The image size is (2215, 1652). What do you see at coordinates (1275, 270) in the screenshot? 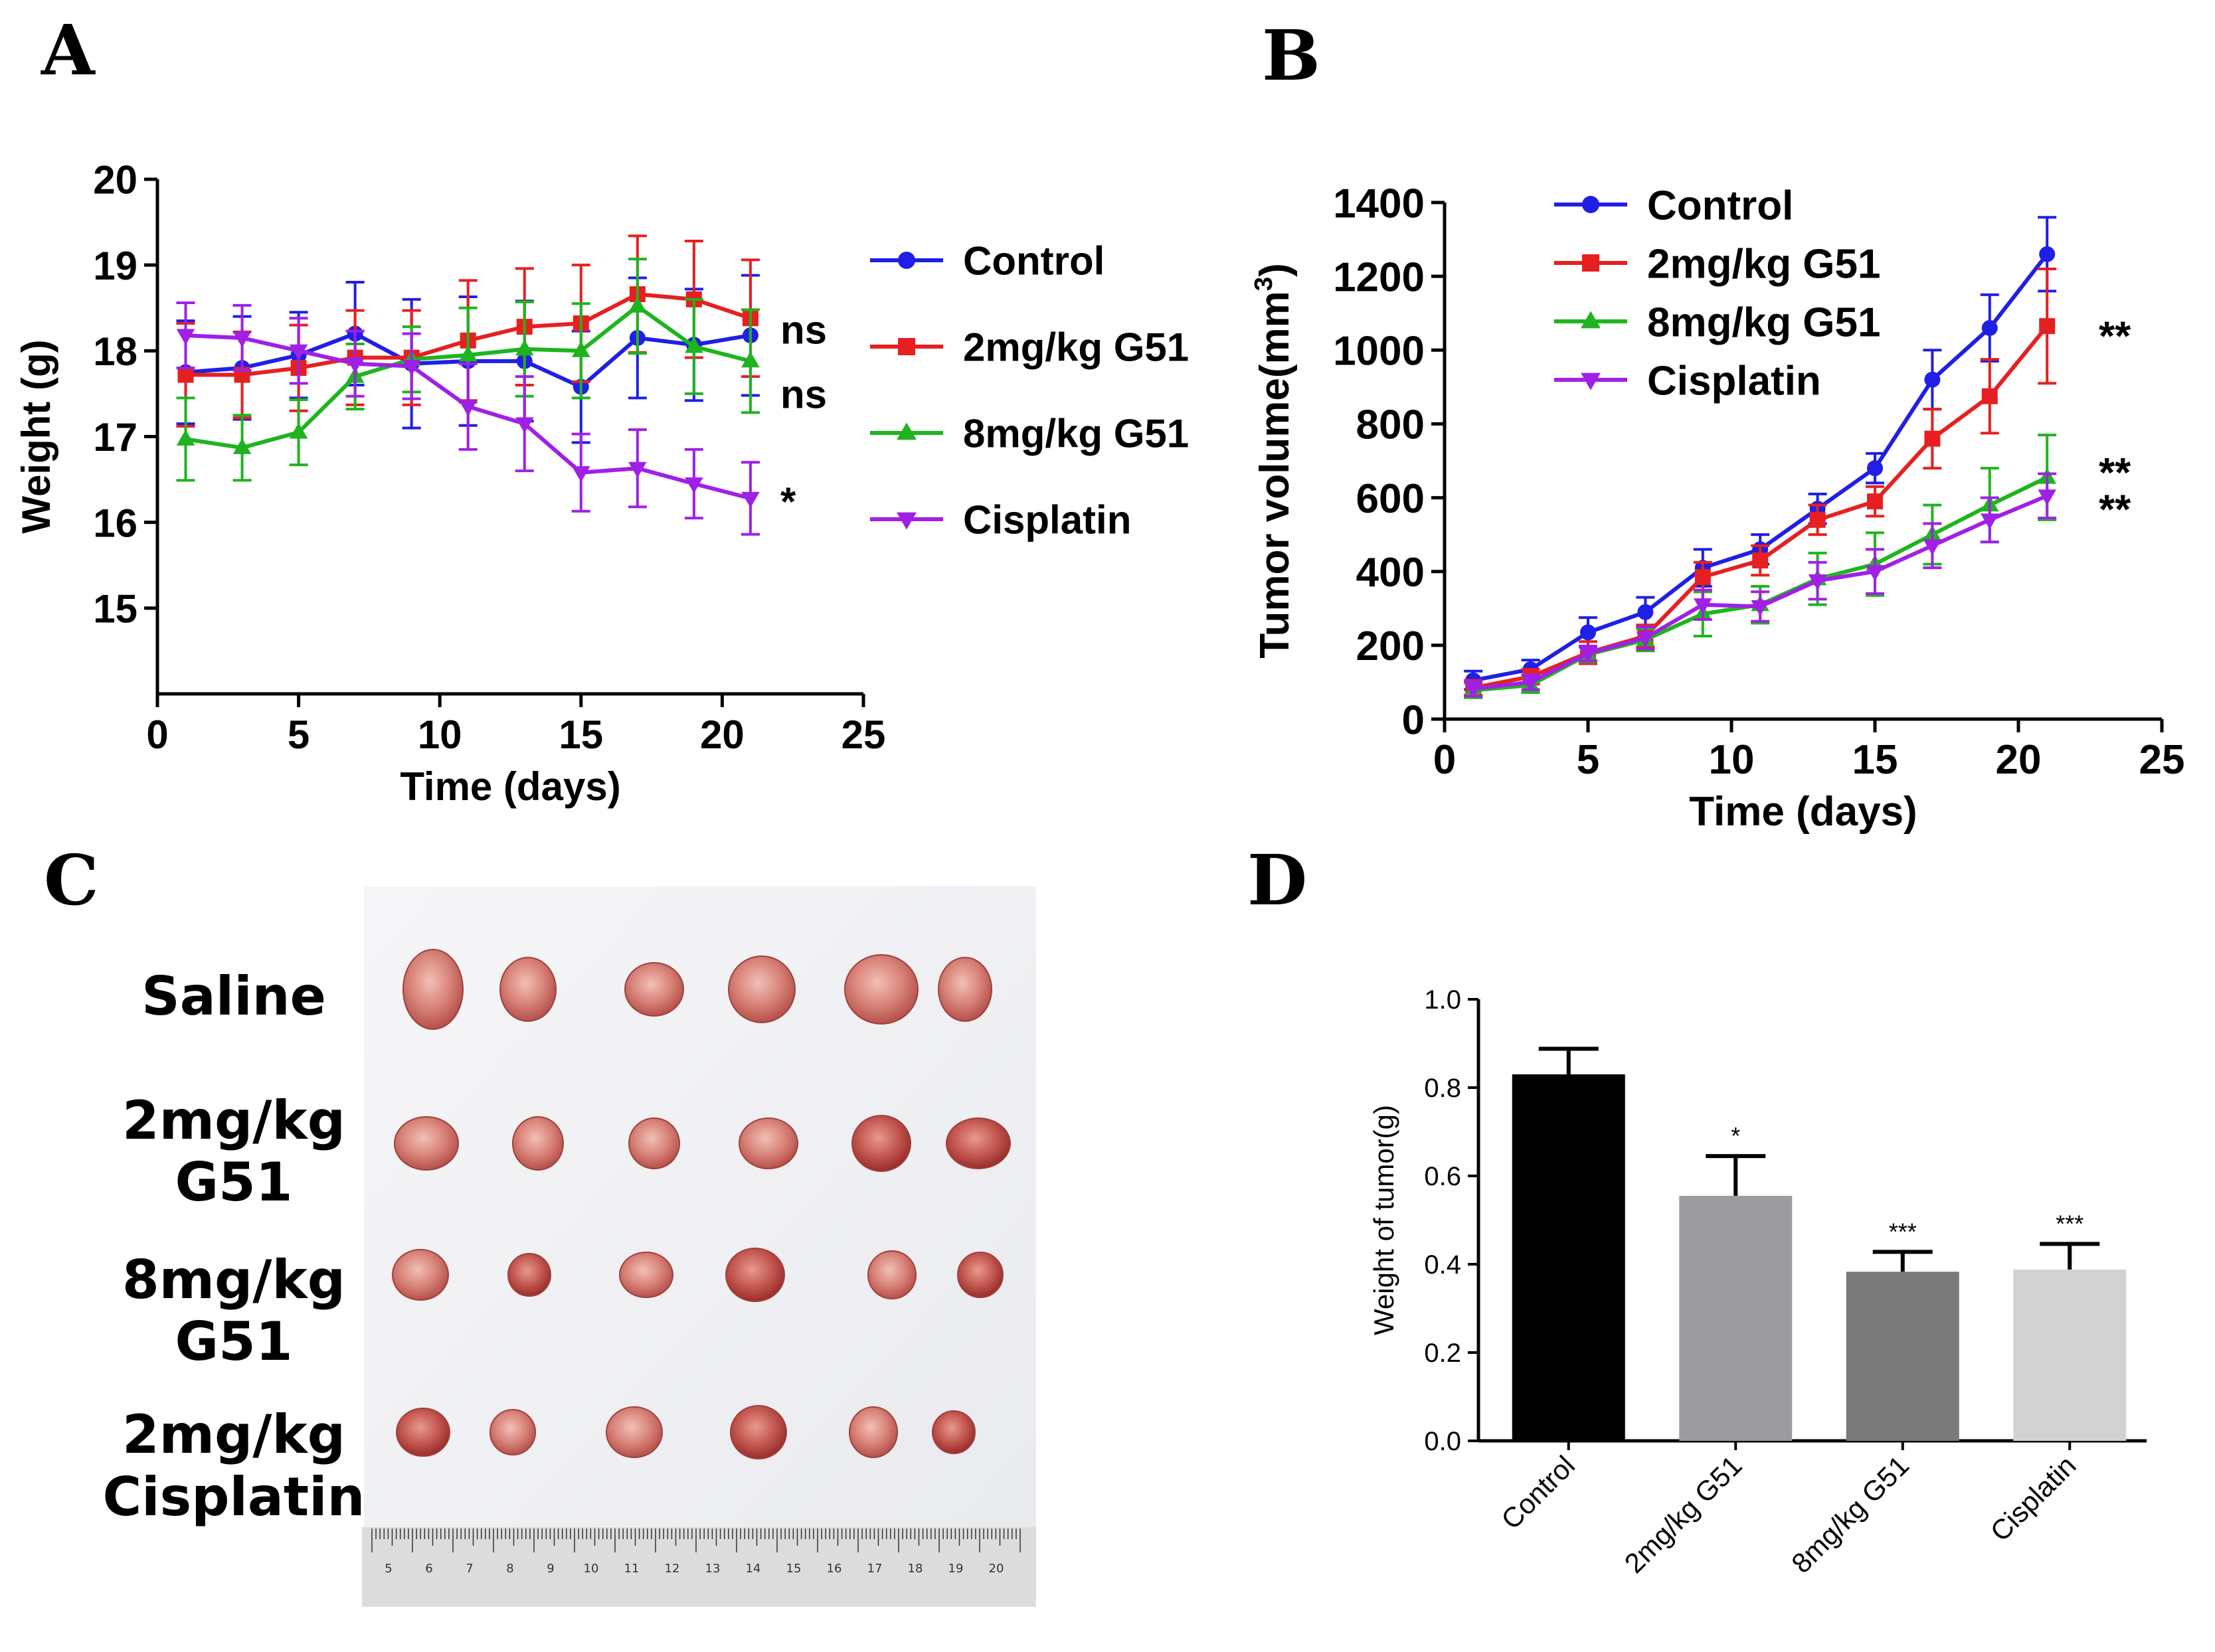
I see `y-axis-label-close: )` at bounding box center [1275, 270].